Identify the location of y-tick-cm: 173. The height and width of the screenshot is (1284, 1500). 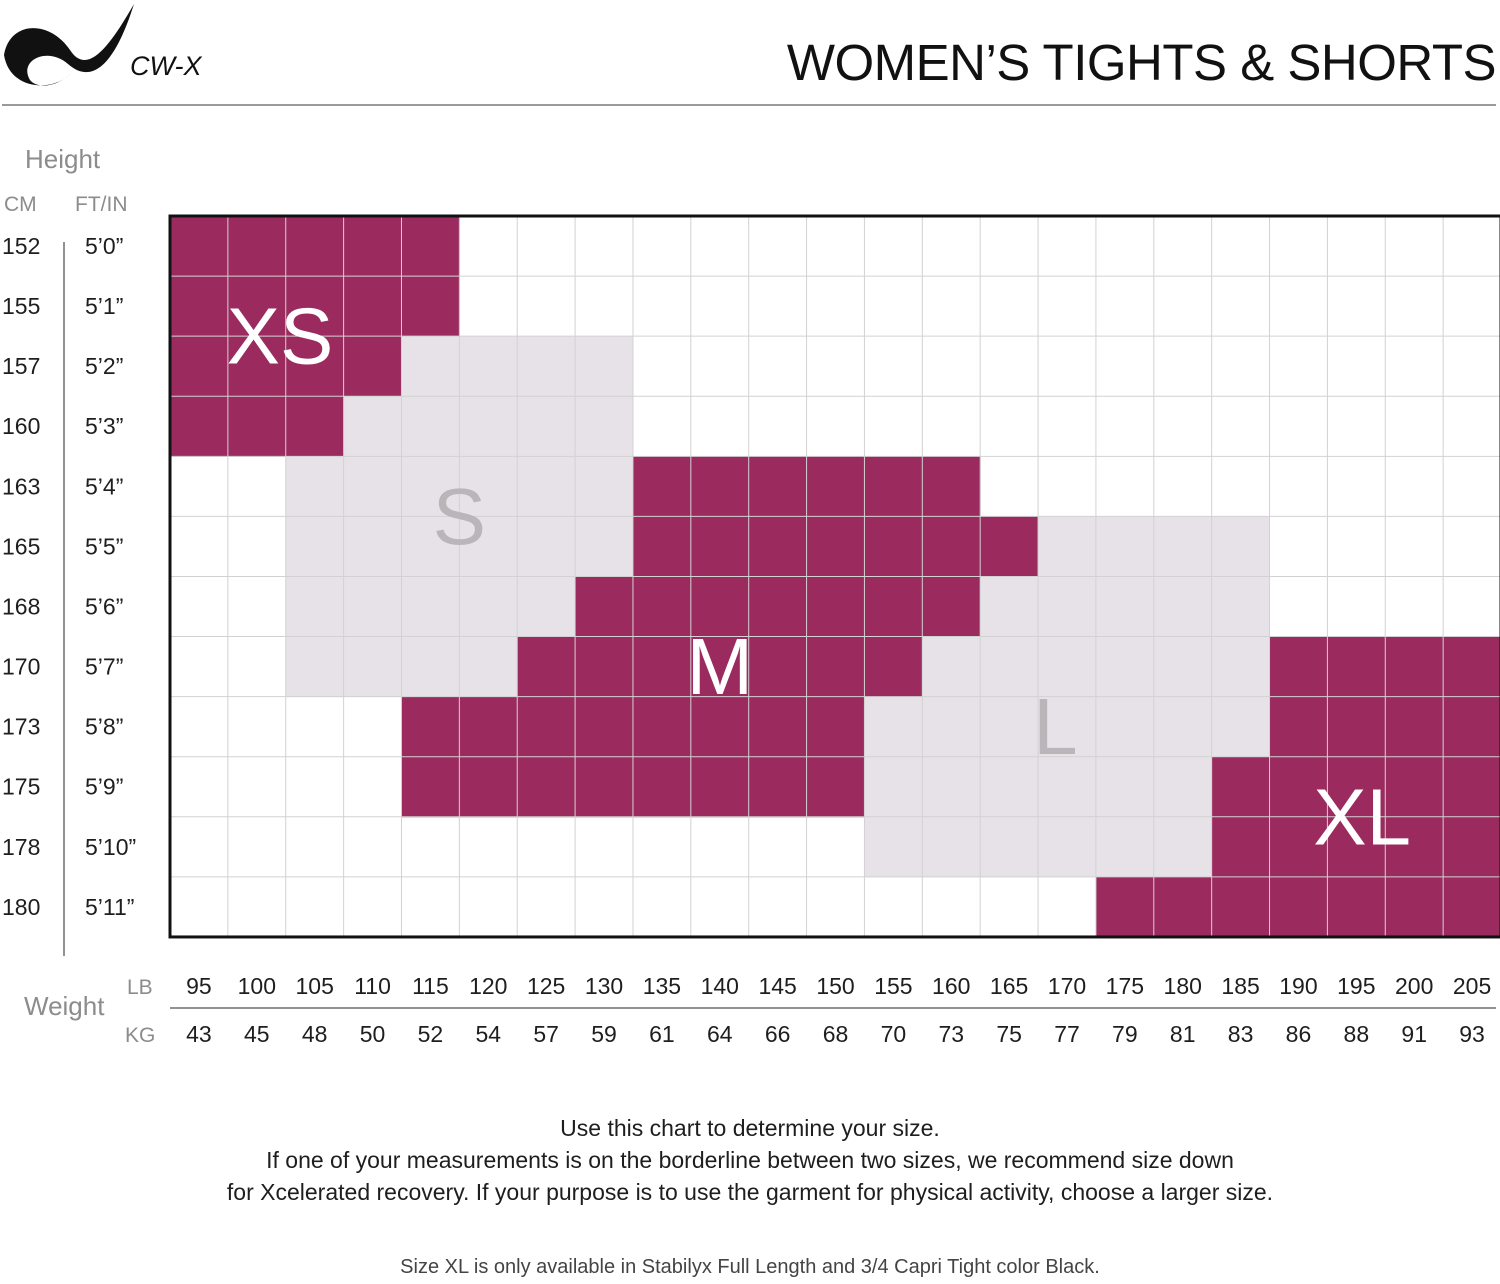
(21, 727).